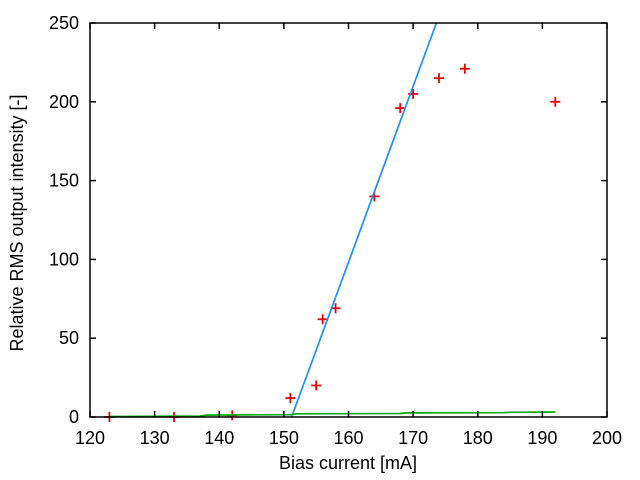 This screenshot has height=480, width=640. I want to click on y-tick-label: 0, so click(74, 417).